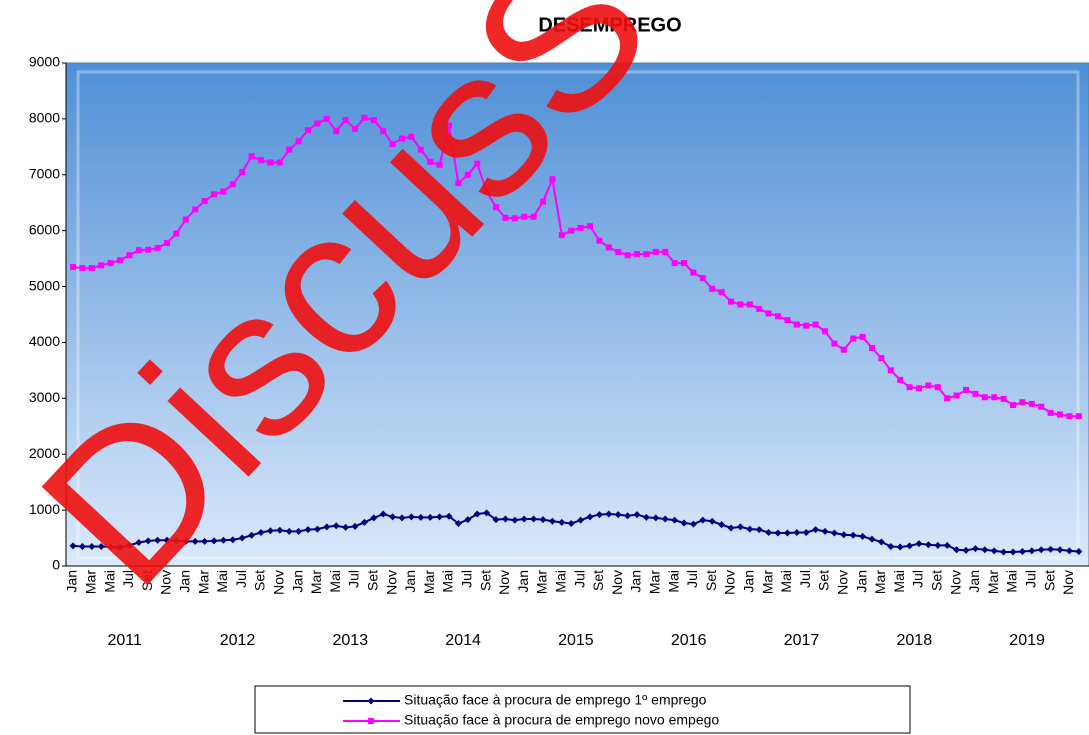 The width and height of the screenshot is (1089, 735). I want to click on y-tick-label: 5000, so click(44, 285).